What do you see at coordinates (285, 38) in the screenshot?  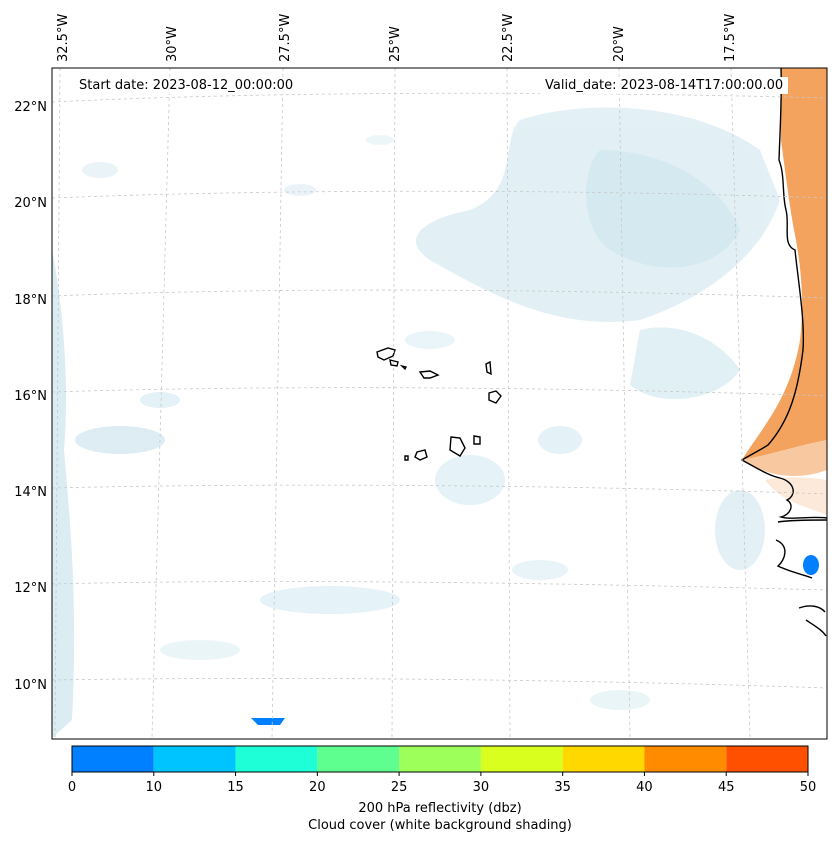 I see `lon-label: 27.5°W` at bounding box center [285, 38].